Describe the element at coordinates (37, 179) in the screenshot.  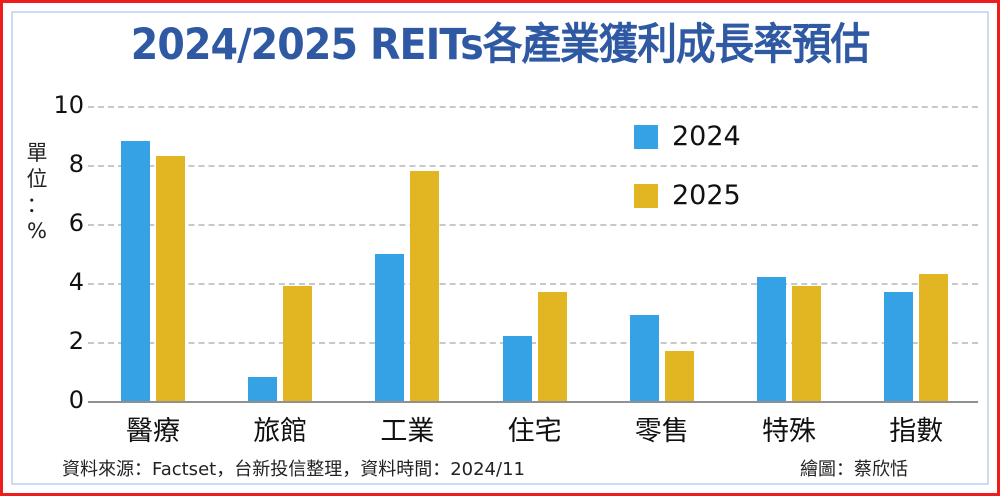
I see `y-axis-label-char: 位` at that location.